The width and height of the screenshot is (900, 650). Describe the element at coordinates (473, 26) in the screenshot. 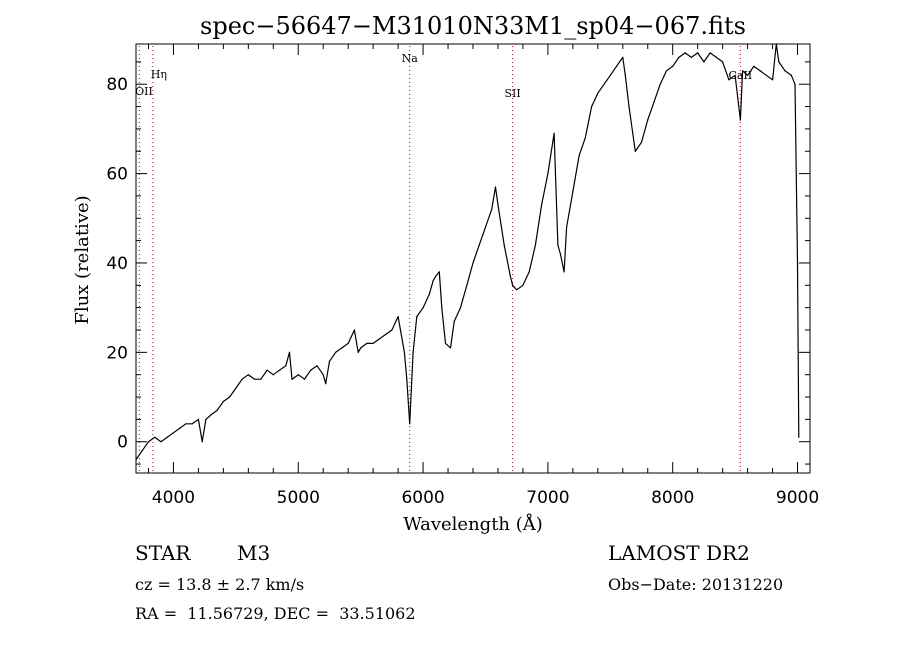

I see `chart-title: spec−56647−M31010N33M1_sp04−067.fits` at that location.